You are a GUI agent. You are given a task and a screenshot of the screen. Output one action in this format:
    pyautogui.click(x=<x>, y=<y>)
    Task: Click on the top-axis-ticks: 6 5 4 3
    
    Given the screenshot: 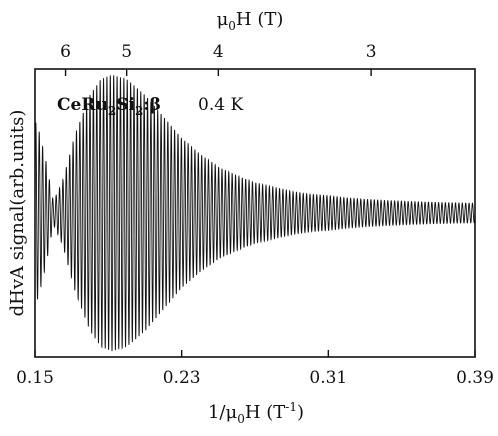 What is the action you would take?
    pyautogui.click(x=218, y=59)
    